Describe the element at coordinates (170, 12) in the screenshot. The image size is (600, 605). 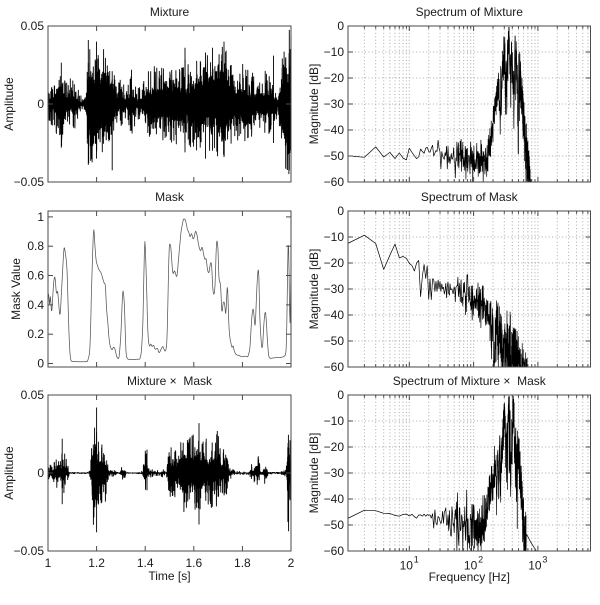
I see `svg-text: Mixture` at that location.